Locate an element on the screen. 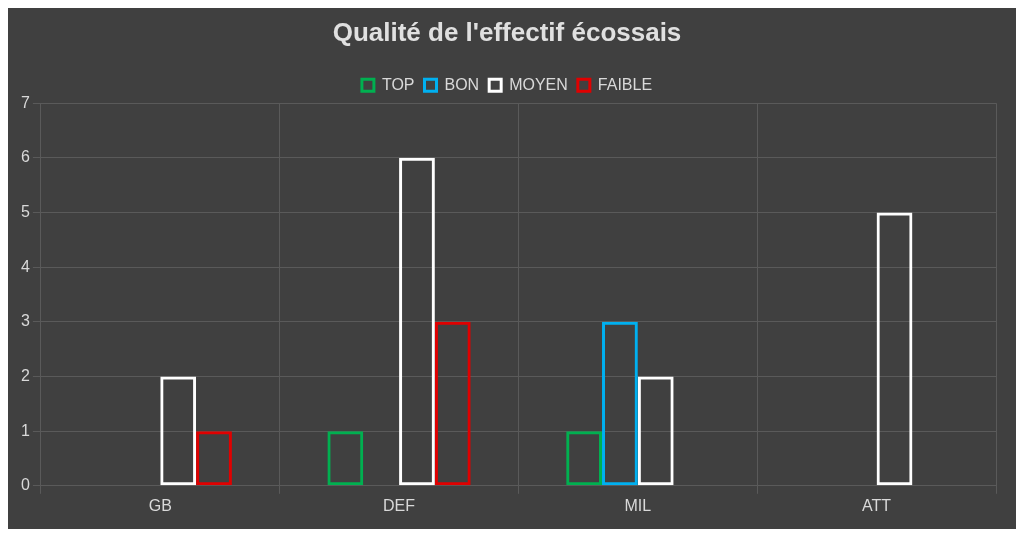 The width and height of the screenshot is (1024, 537). x-tick-label: GB is located at coordinates (160, 505).